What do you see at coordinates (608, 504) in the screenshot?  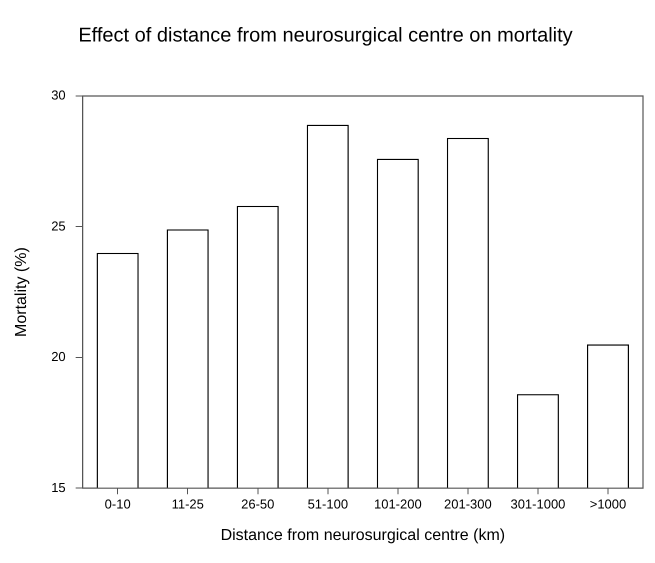 I see `x-tick-label: >1000` at bounding box center [608, 504].